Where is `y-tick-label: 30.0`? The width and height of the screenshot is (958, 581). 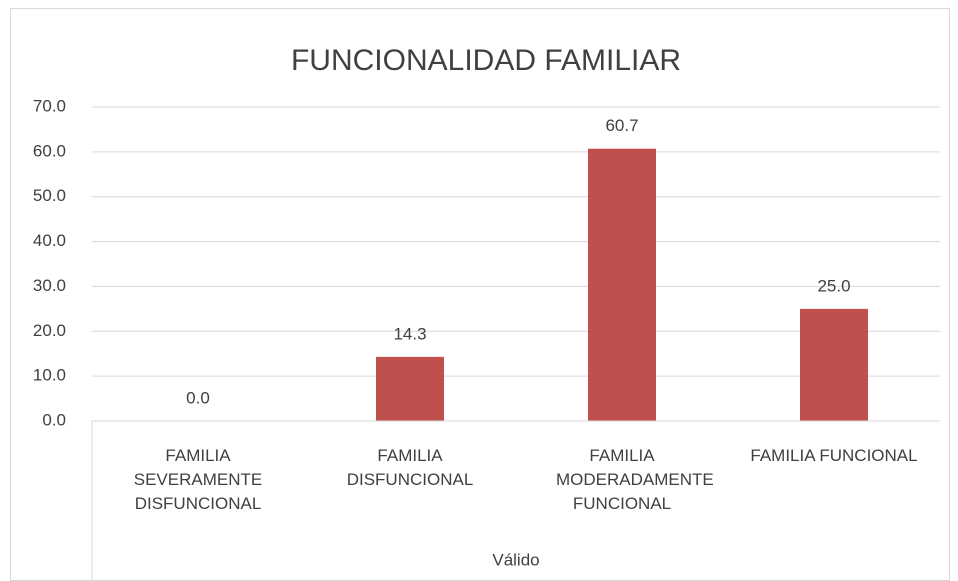
y-tick-label: 30.0 is located at coordinates (49, 285).